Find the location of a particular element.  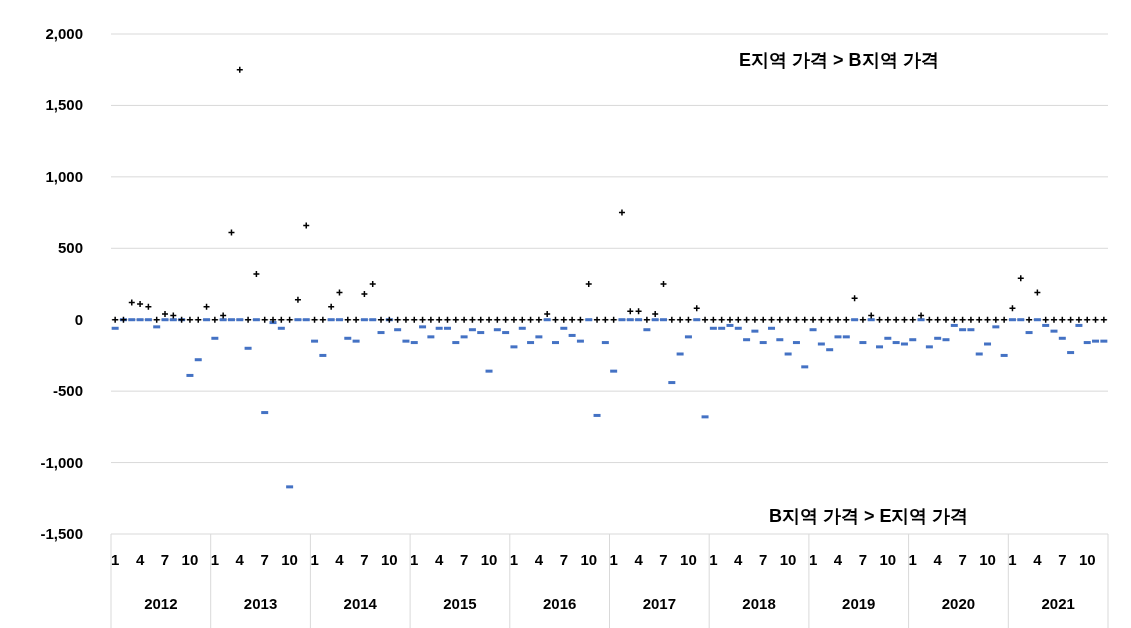

text: 2019 is located at coordinates (859, 603).